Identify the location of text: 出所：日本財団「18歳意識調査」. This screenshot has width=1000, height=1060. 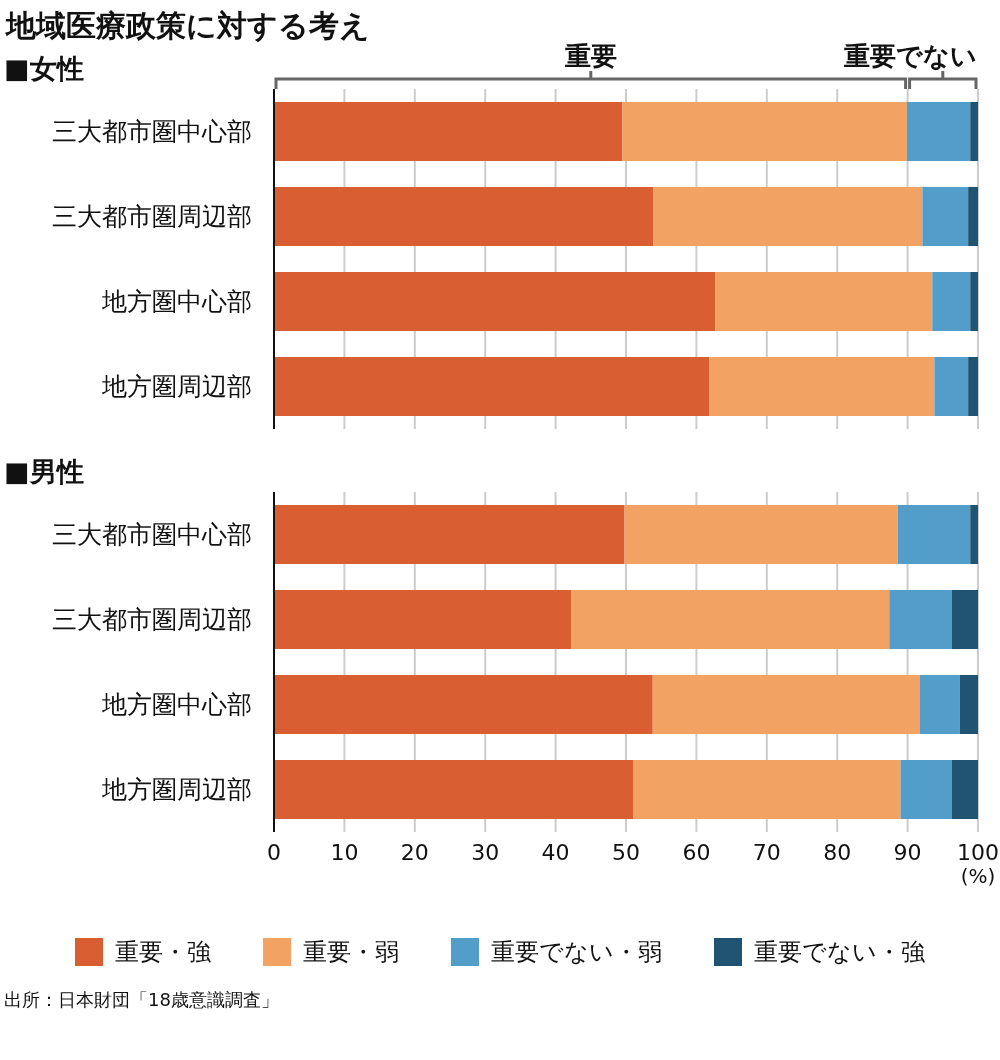
(141, 1000).